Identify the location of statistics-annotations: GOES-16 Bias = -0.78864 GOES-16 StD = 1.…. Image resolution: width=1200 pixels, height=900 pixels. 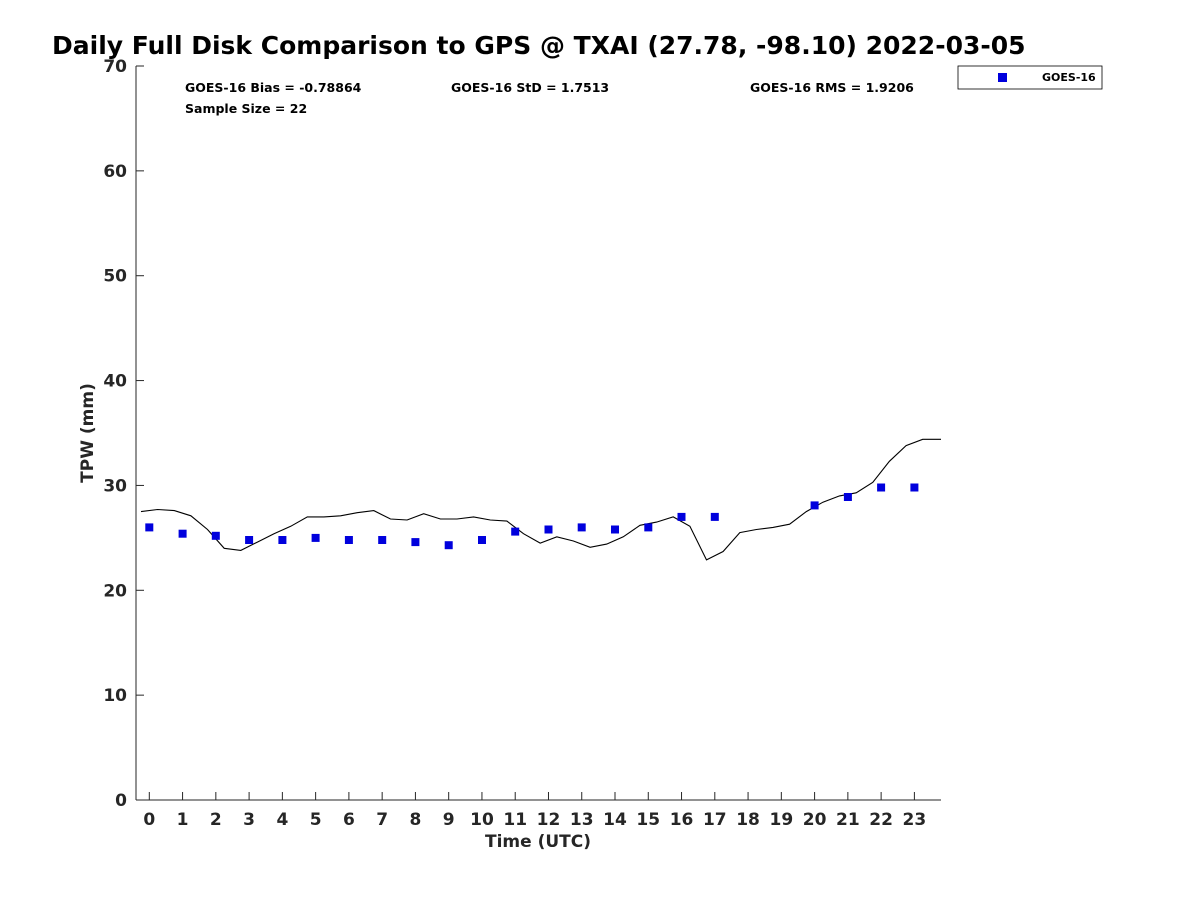
(549, 98).